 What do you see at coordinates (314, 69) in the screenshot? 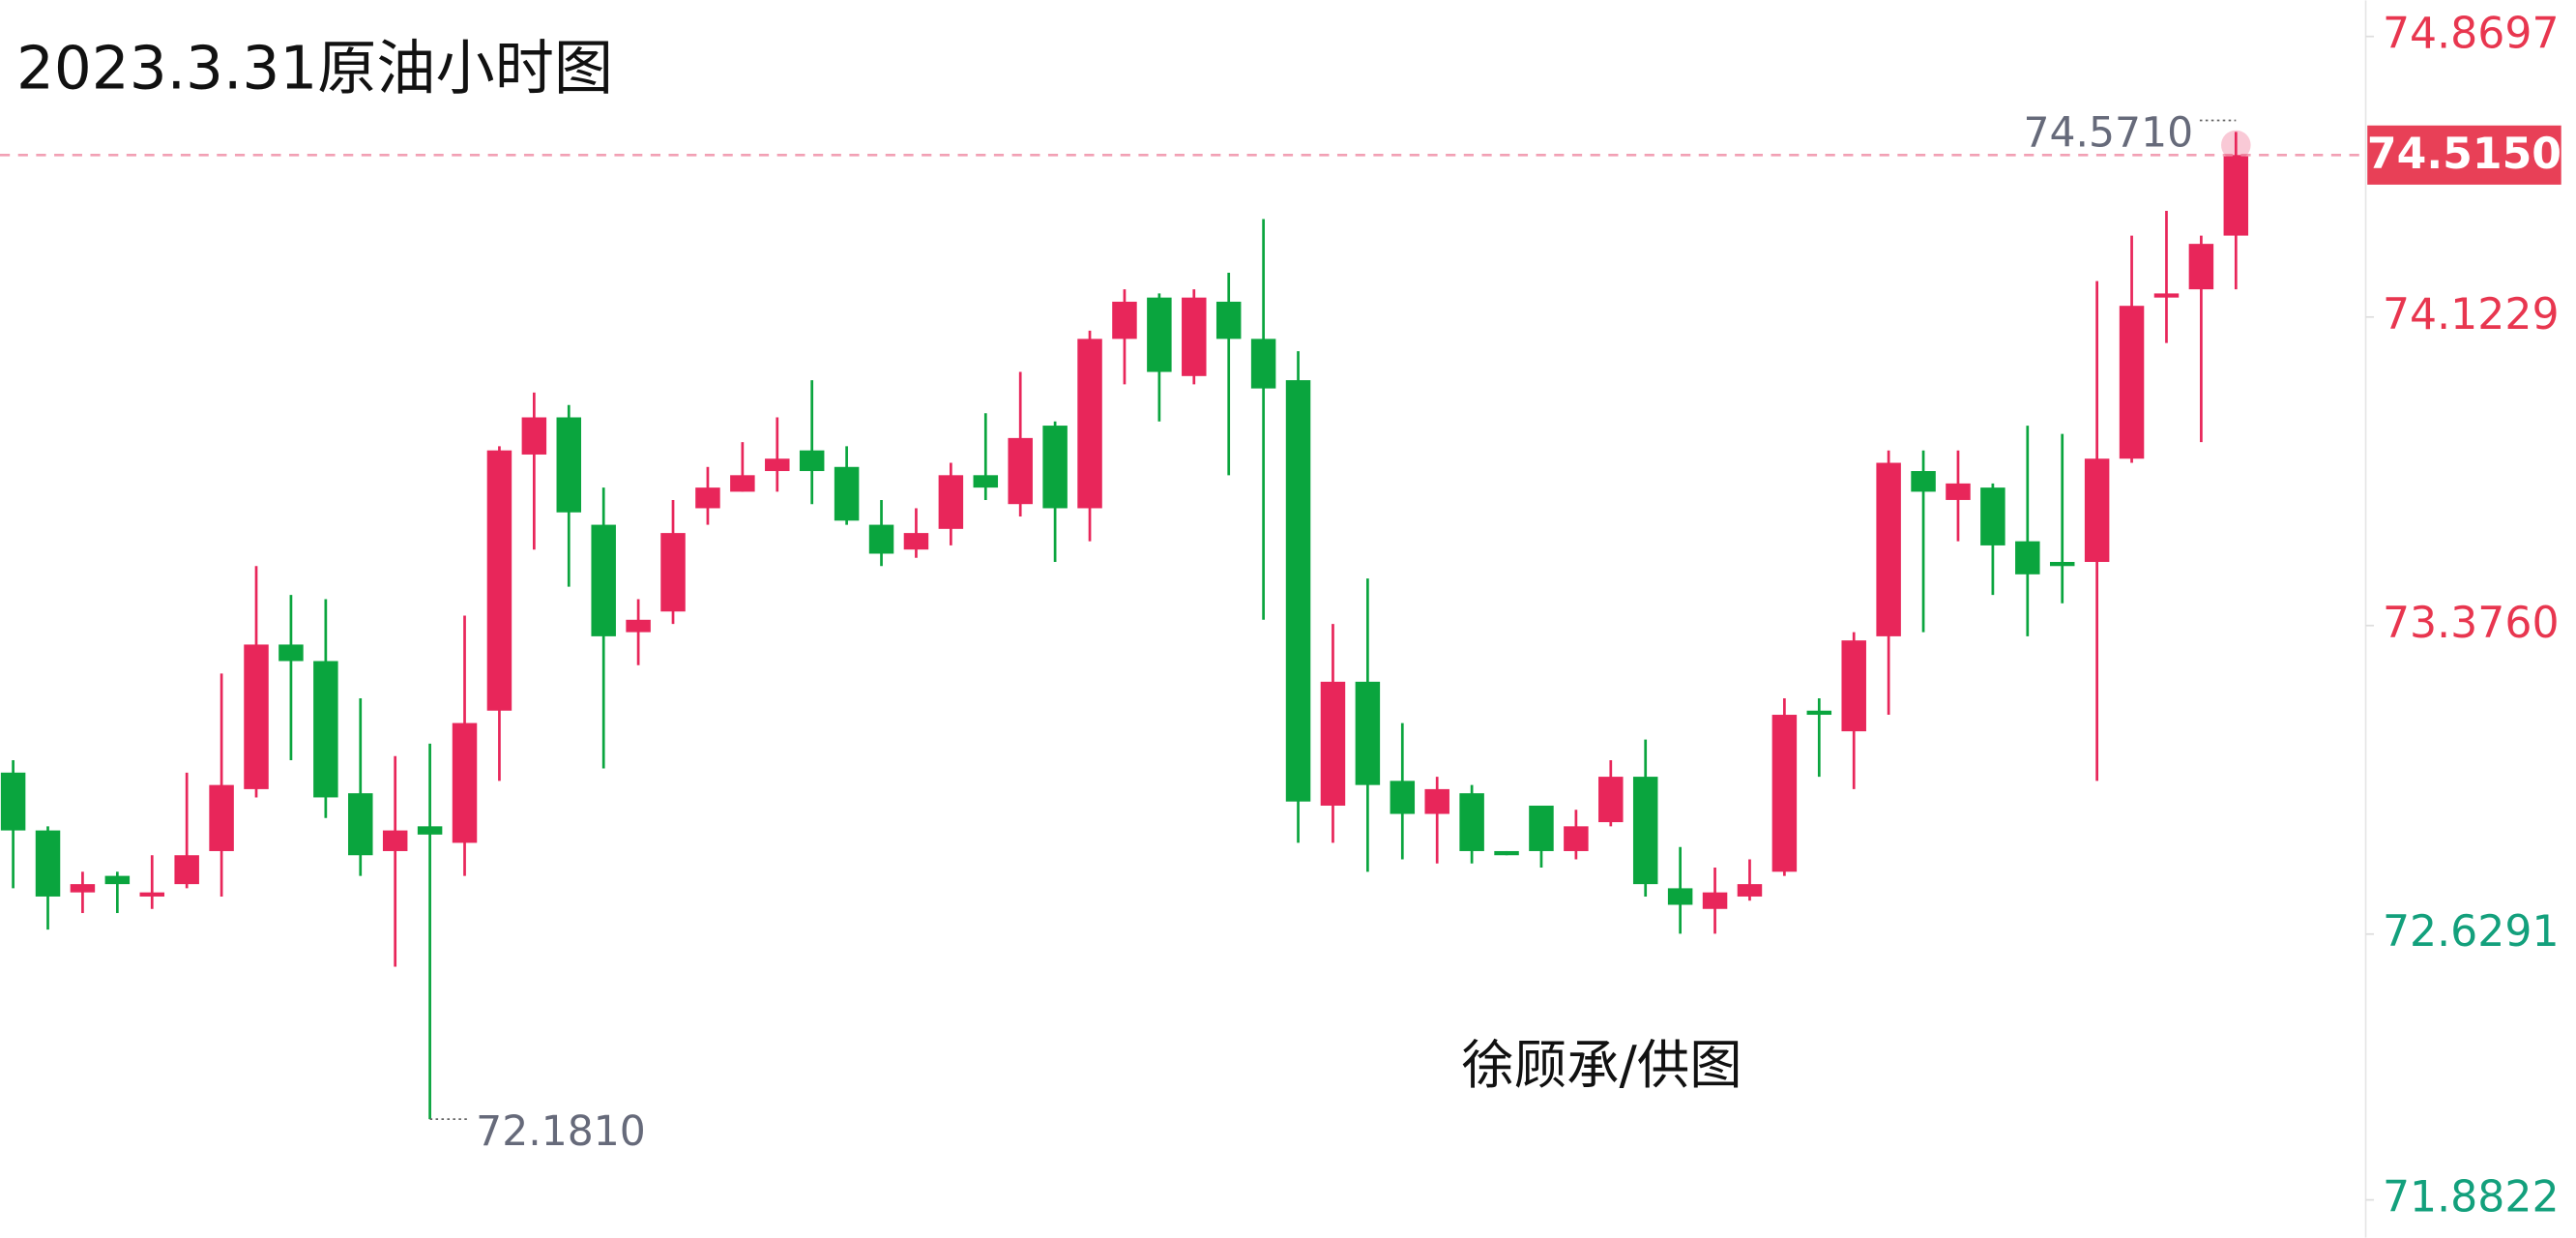
I see `chart-title: 2023.3.31原油小时图` at bounding box center [314, 69].